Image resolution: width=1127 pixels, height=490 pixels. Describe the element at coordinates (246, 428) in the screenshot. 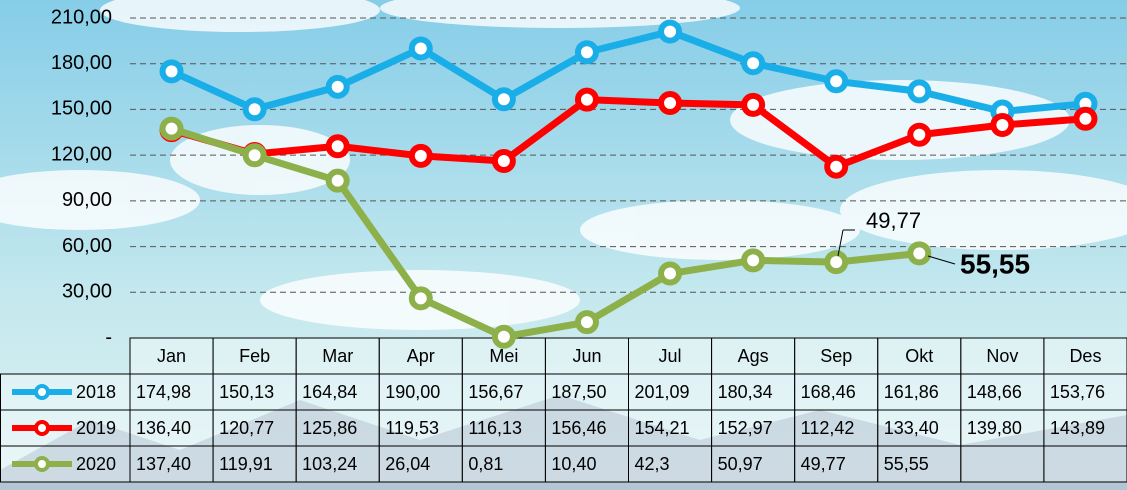

I see `table-value: 120,77` at that location.